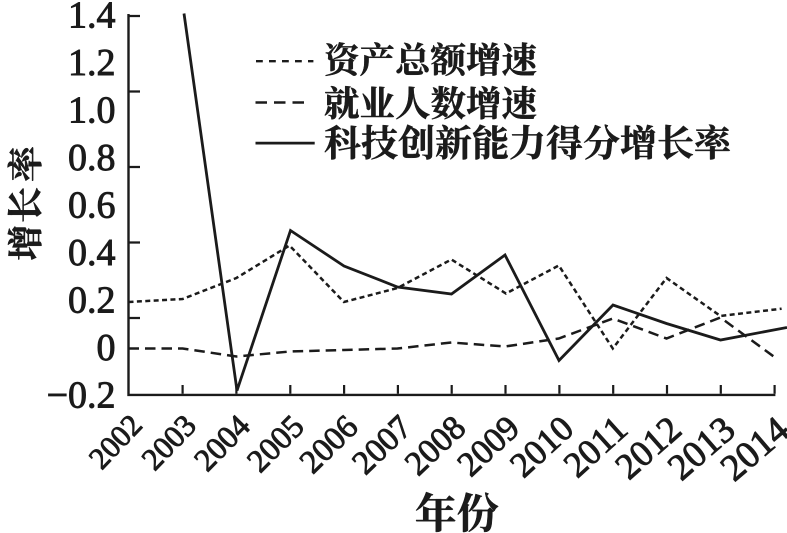  Describe the element at coordinates (81, 396) in the screenshot. I see `svg-text: −0.2` at that location.